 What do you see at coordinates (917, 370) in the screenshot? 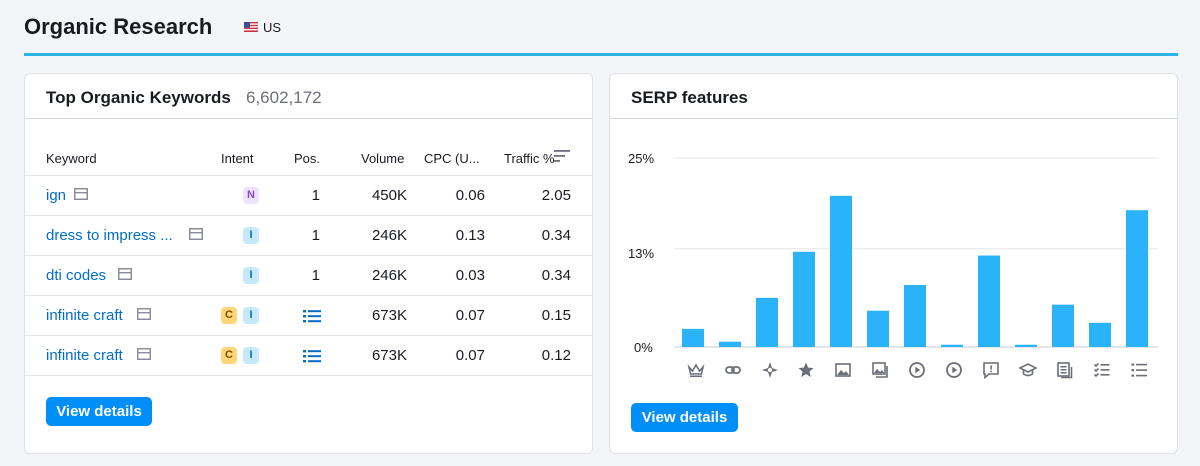
I see `video-icon` at bounding box center [917, 370].